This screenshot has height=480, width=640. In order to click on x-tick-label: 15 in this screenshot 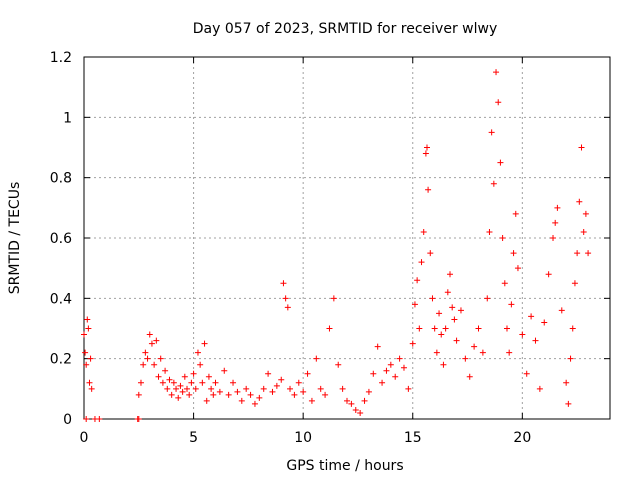, I will do `click(413, 438)`.